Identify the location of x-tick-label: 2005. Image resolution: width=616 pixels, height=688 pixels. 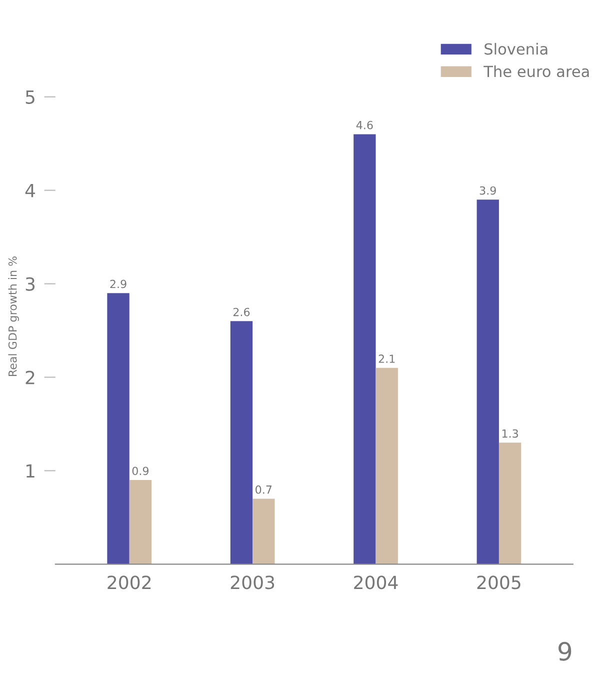
(498, 583).